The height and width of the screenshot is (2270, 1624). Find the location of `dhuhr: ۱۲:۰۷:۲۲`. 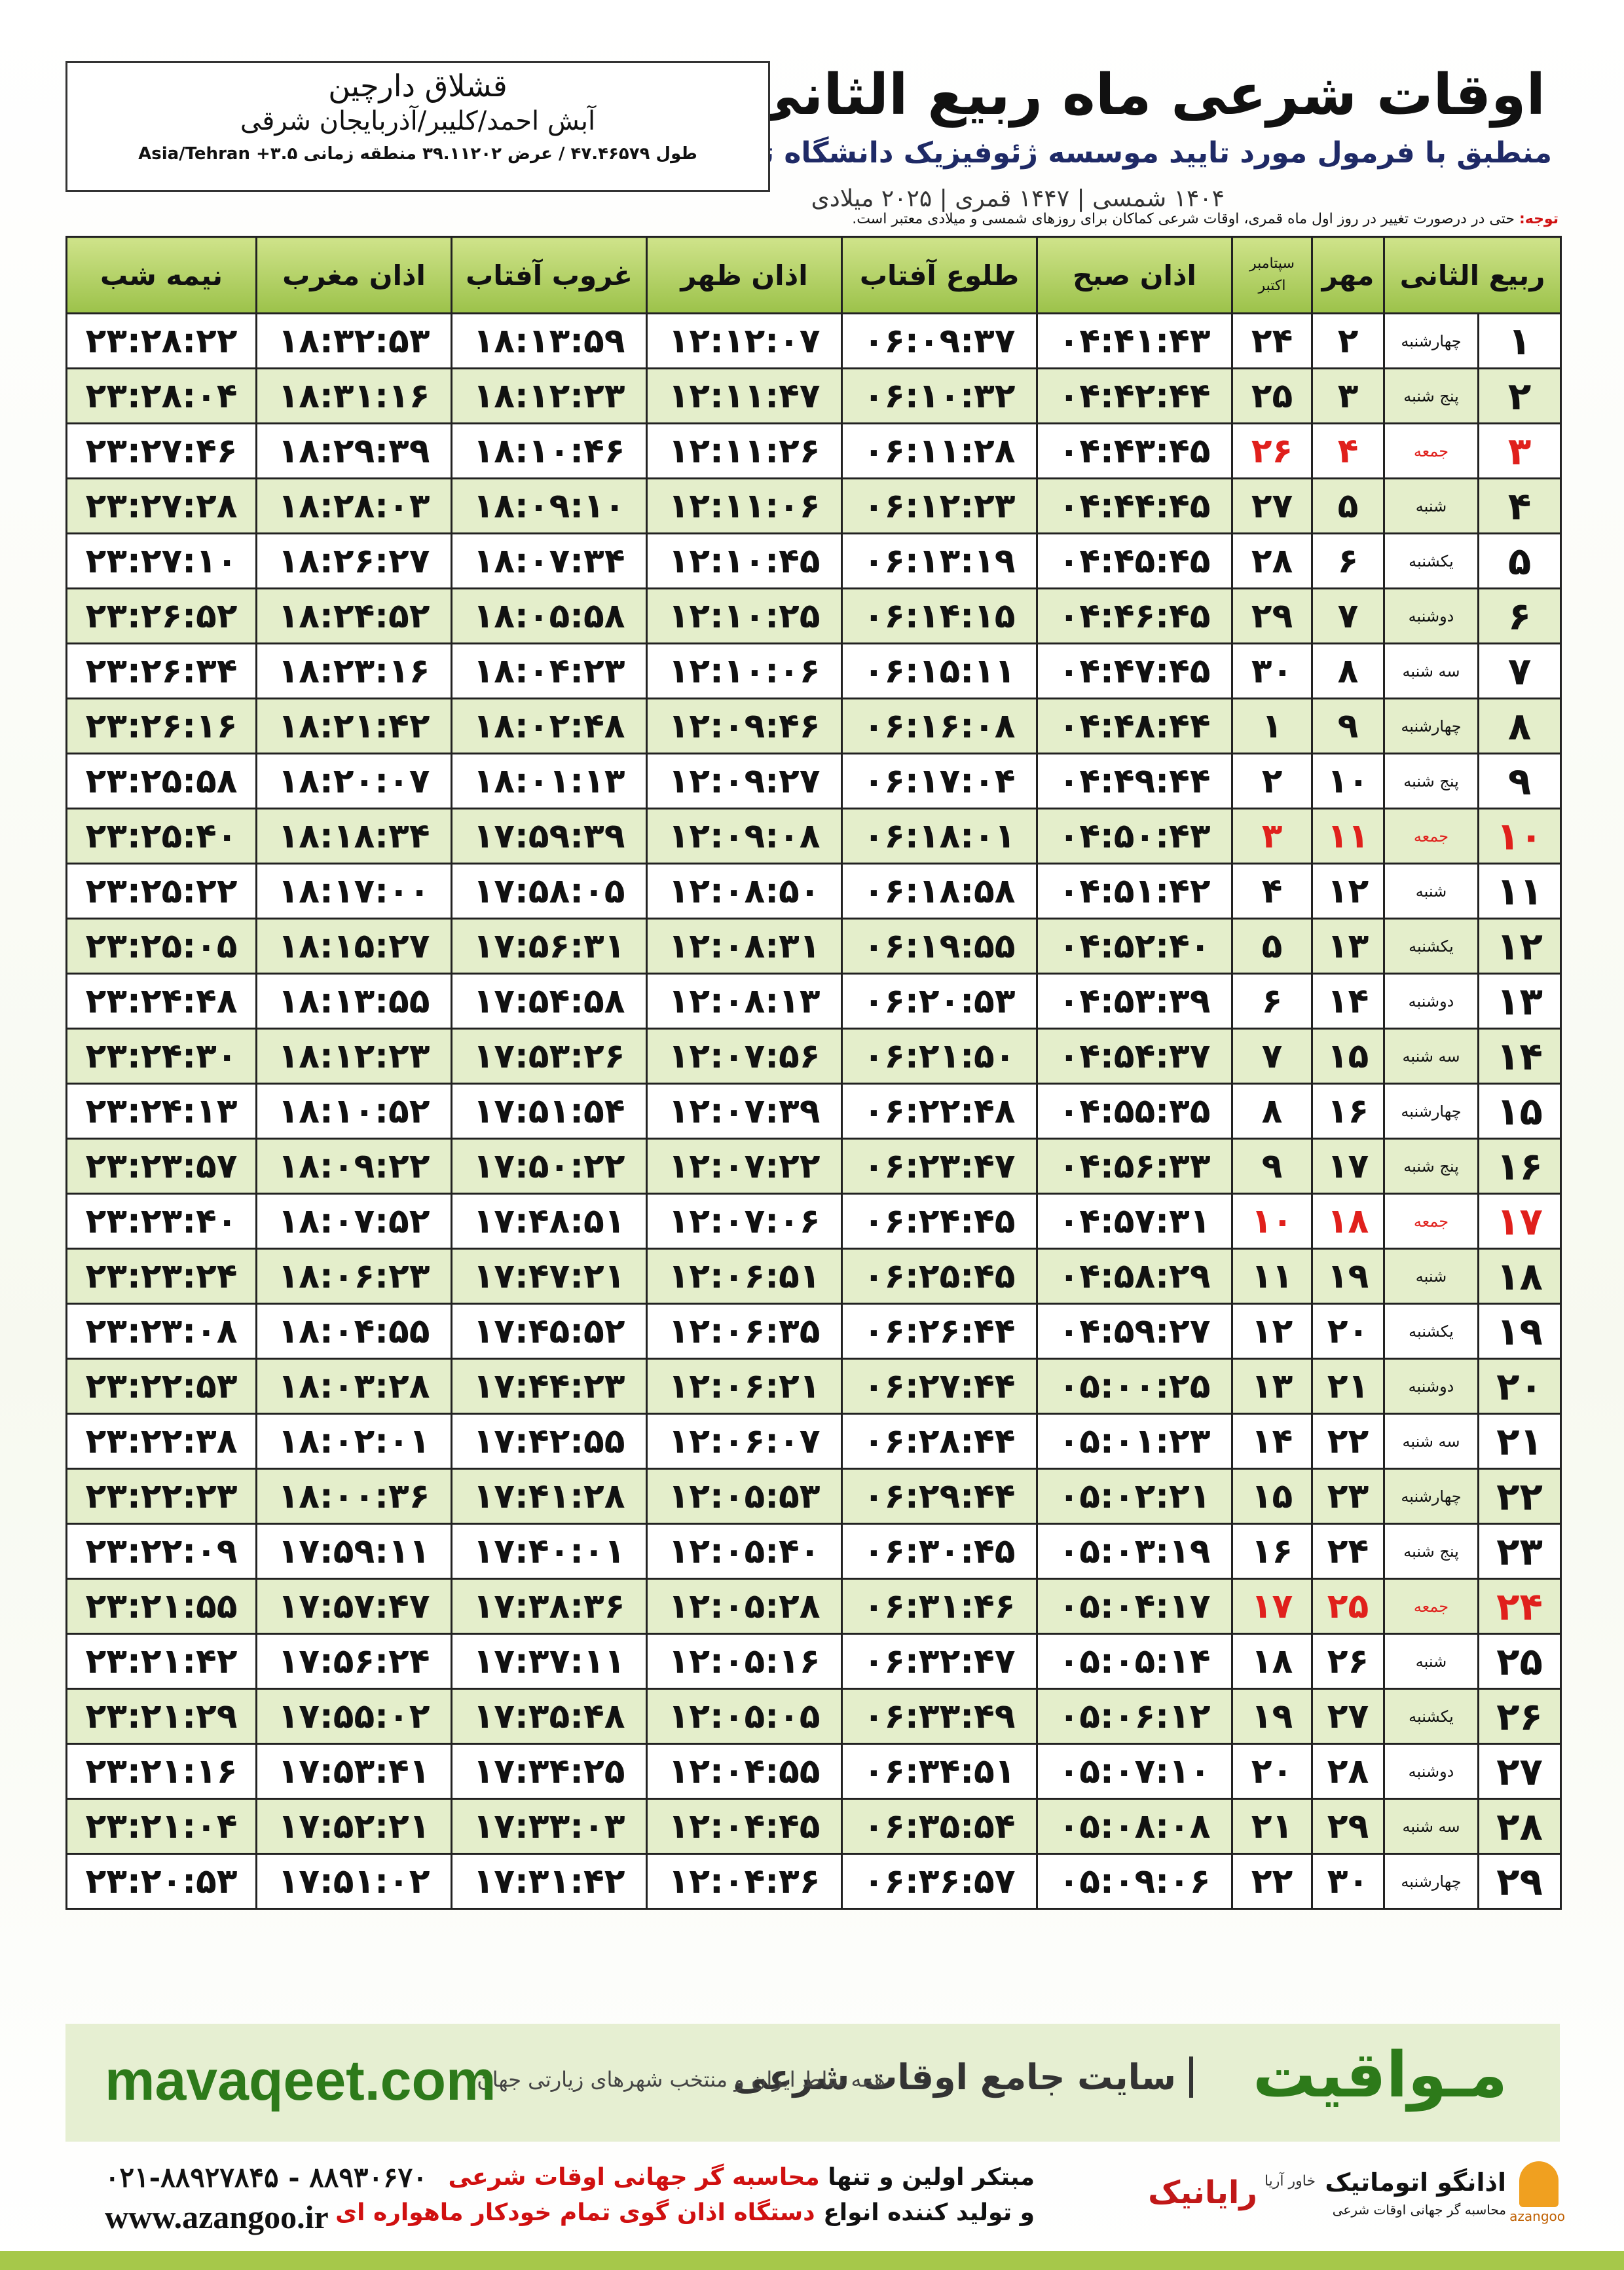

dhuhr: ۱۲:۰۷:۲۲ is located at coordinates (744, 1166).